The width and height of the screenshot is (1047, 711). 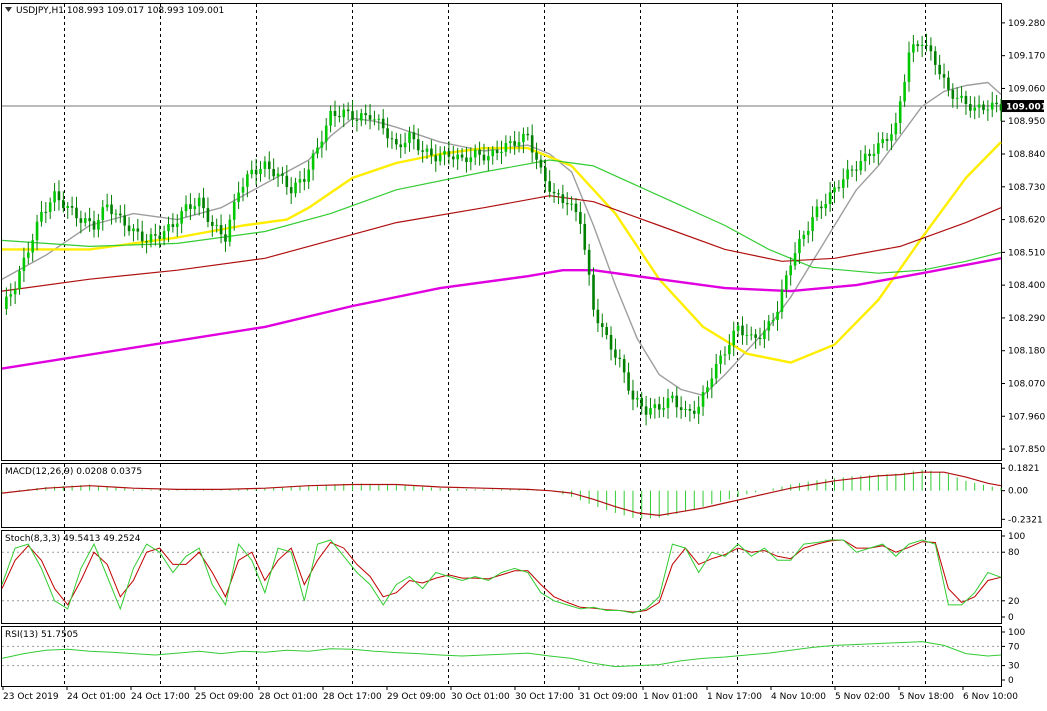 What do you see at coordinates (1024, 469) in the screenshot?
I see `macd-tick-label: 0.1821` at bounding box center [1024, 469].